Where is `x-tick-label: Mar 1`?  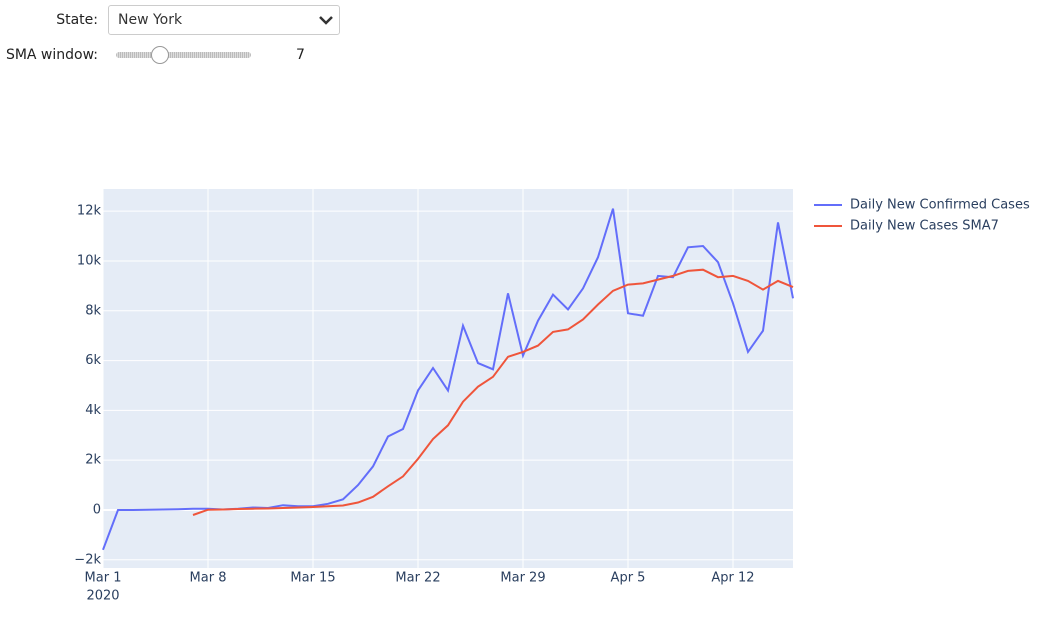
x-tick-label: Mar 1 is located at coordinates (103, 578).